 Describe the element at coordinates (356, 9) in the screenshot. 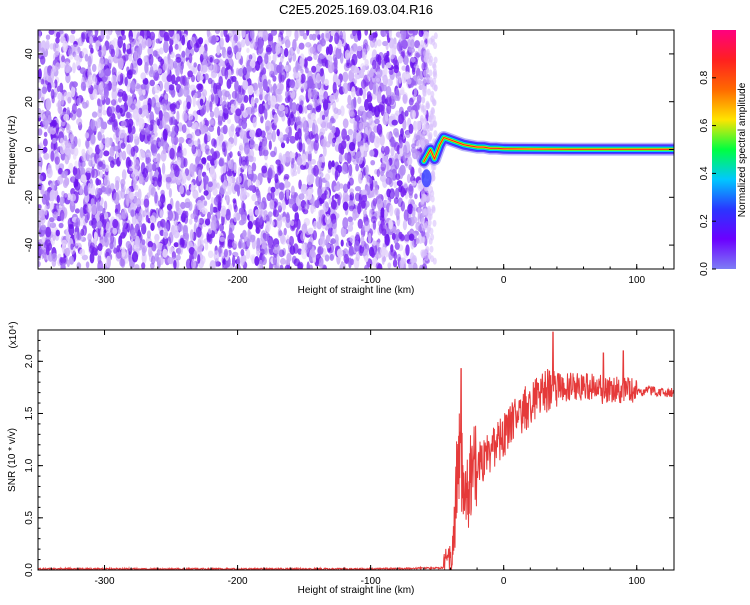

I see `figure-title: C2E5.2025.169.03.04.R16` at that location.